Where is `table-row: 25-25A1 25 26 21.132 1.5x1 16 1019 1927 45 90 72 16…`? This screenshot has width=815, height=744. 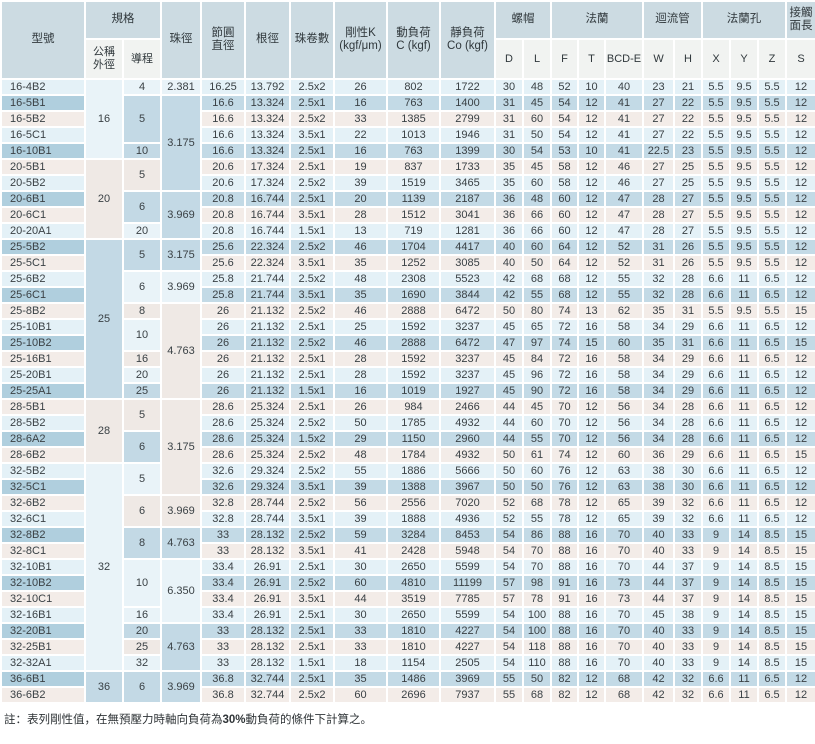 table-row: 25-25A1 25 26 21.132 1.5x1 16 1019 1927 45 90 72 16… is located at coordinates (407, 391).